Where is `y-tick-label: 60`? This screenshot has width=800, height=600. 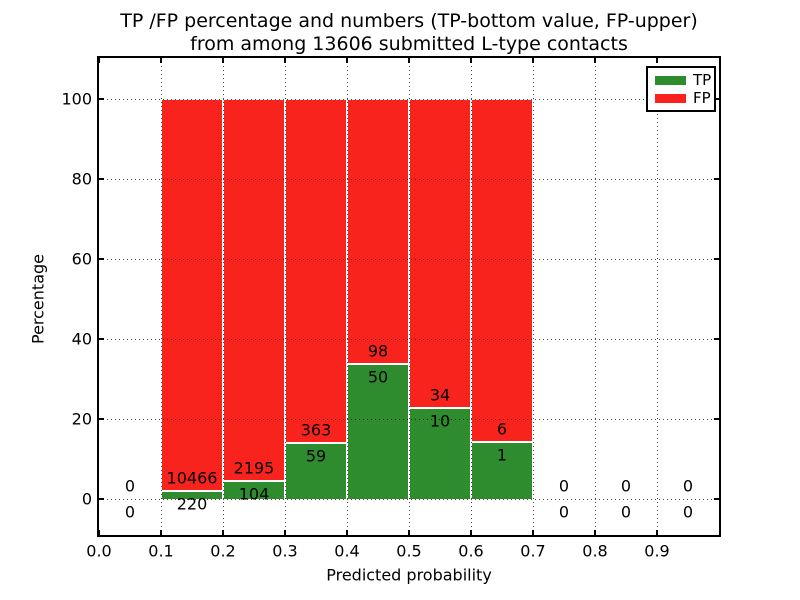
y-tick-label: 60 is located at coordinates (81, 259).